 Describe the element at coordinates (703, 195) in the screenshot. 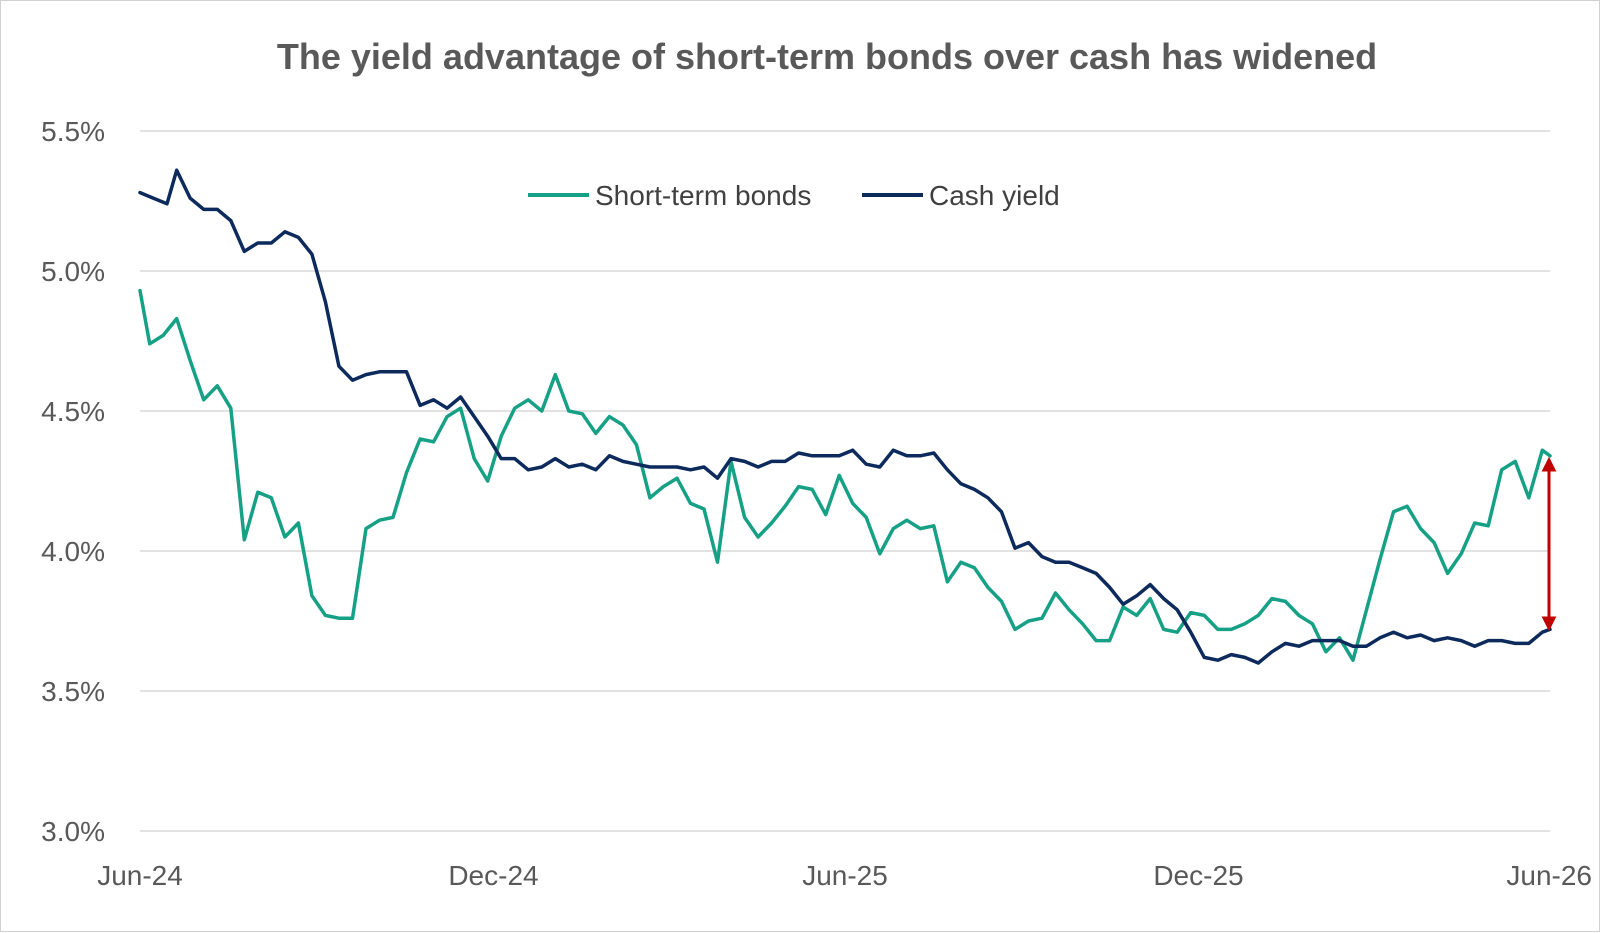

I see `legend-label: Short-term bonds` at that location.